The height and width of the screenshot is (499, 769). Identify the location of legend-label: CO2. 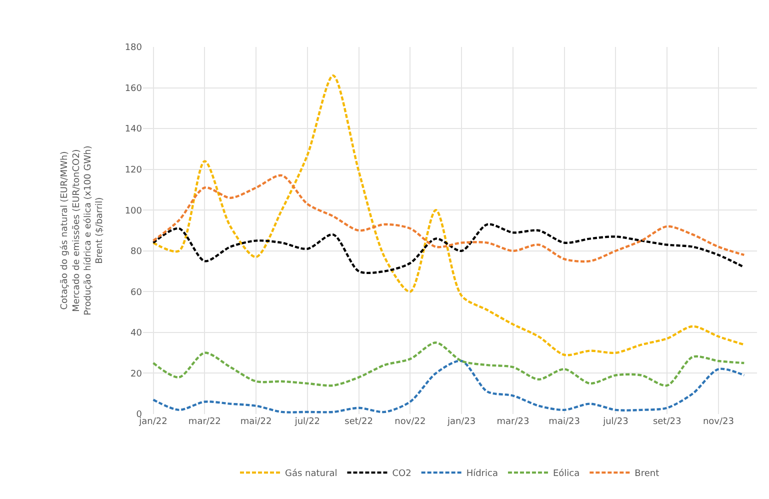
(402, 474).